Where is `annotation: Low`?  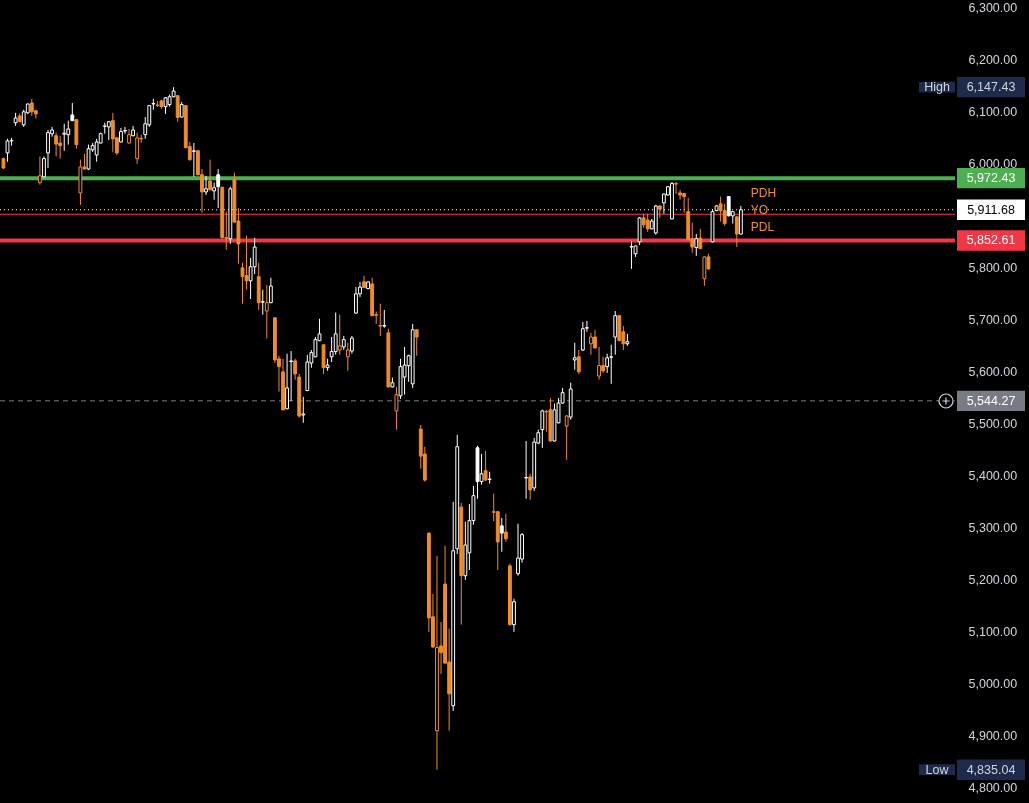
annotation: Low is located at coordinates (937, 769).